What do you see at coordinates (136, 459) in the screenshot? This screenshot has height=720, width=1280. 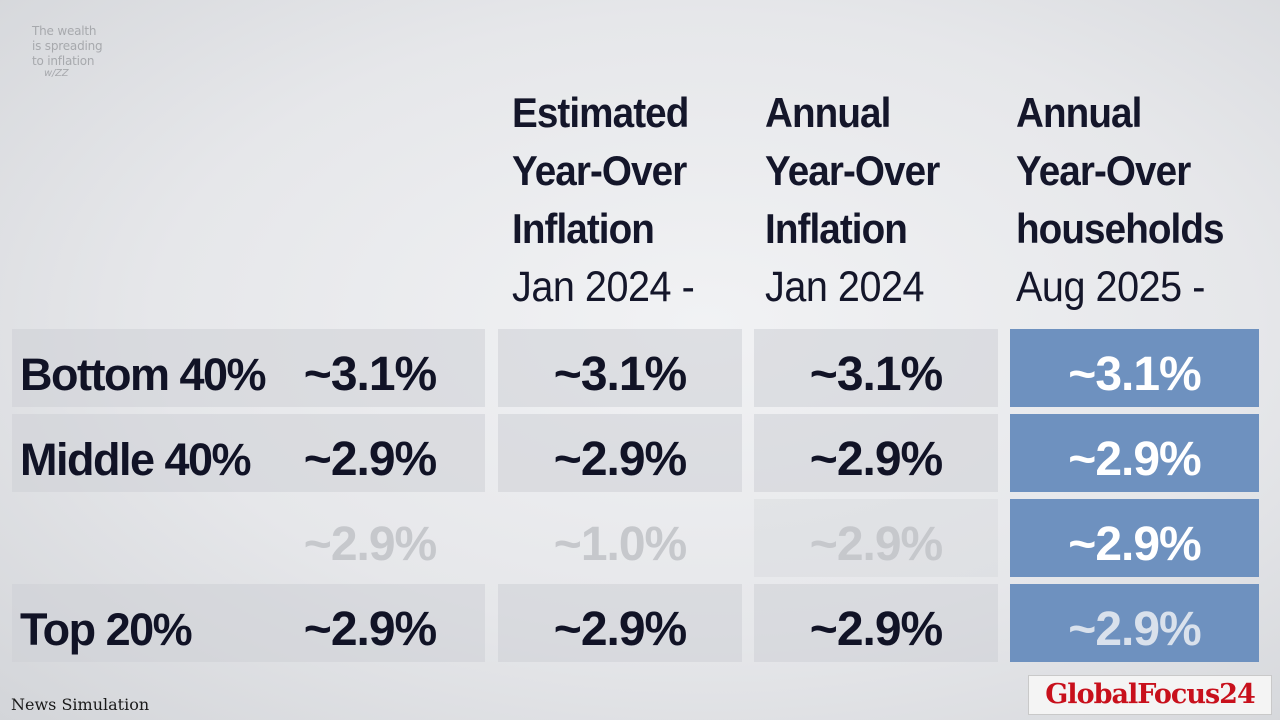 I see `row-label: Middle 40%` at bounding box center [136, 459].